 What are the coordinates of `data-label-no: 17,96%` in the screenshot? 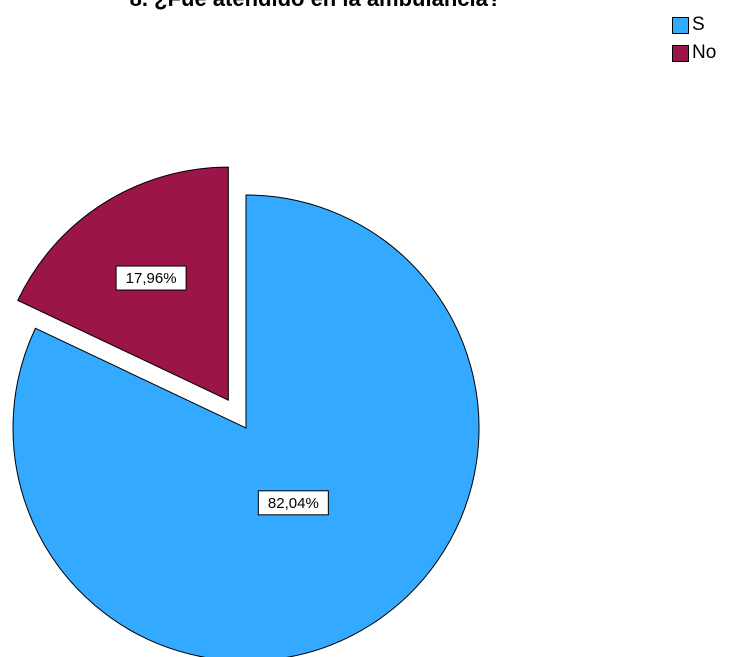 It's located at (151, 278).